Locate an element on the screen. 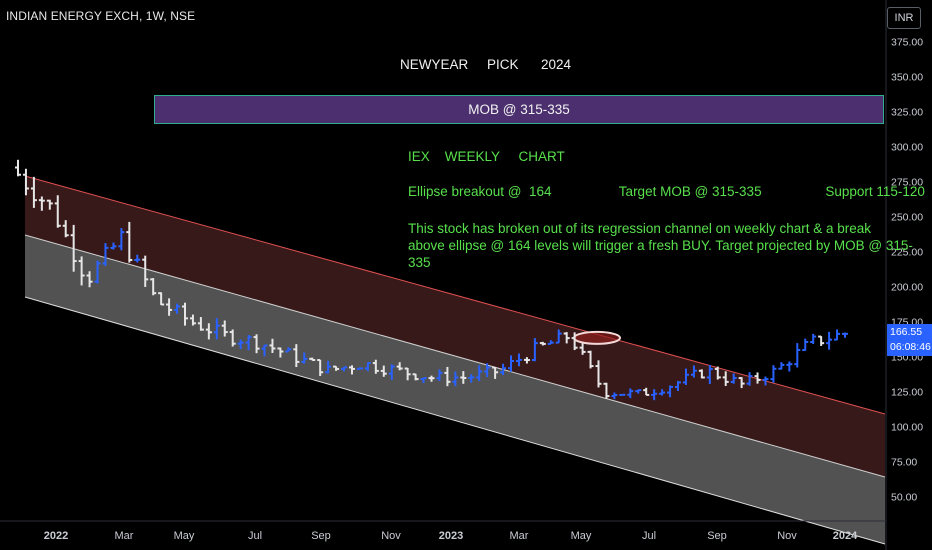 This screenshot has height=550, width=932. price-tick-label: 100.00 is located at coordinates (907, 428).